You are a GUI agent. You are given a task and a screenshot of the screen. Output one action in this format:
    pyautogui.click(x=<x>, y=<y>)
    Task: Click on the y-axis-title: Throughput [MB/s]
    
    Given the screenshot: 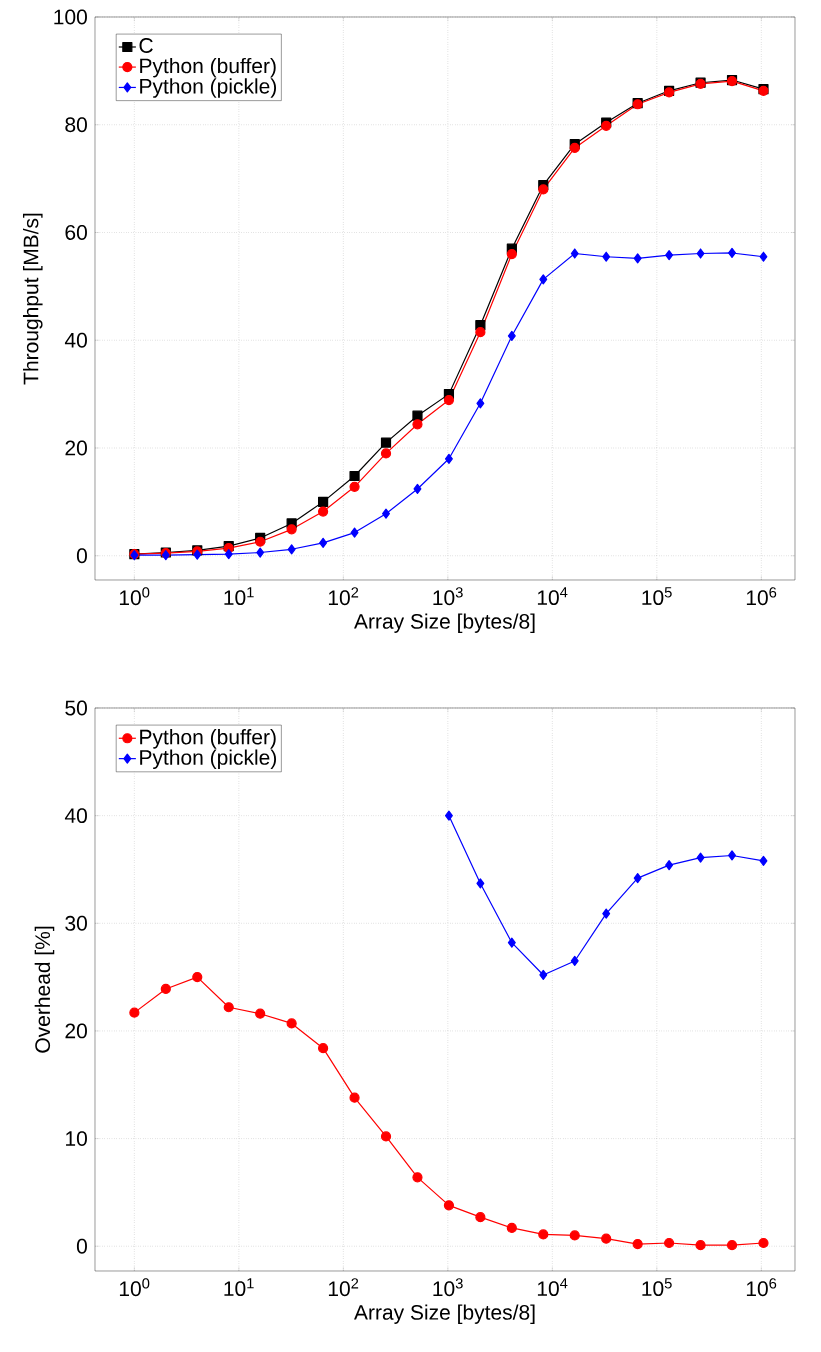 What is the action you would take?
    pyautogui.click(x=32, y=299)
    